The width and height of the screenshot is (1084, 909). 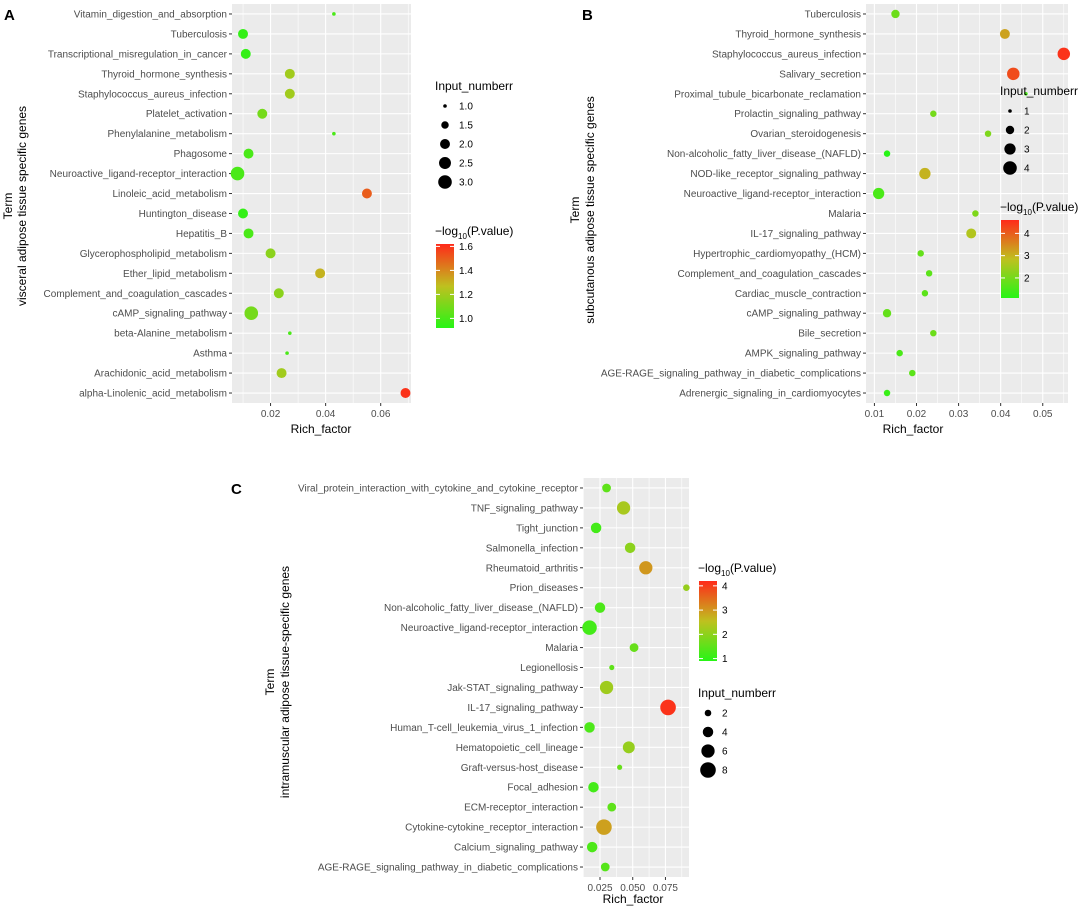 What do you see at coordinates (164, 74) in the screenshot?
I see `term-label: Thyroid_hormone_synthesis` at bounding box center [164, 74].